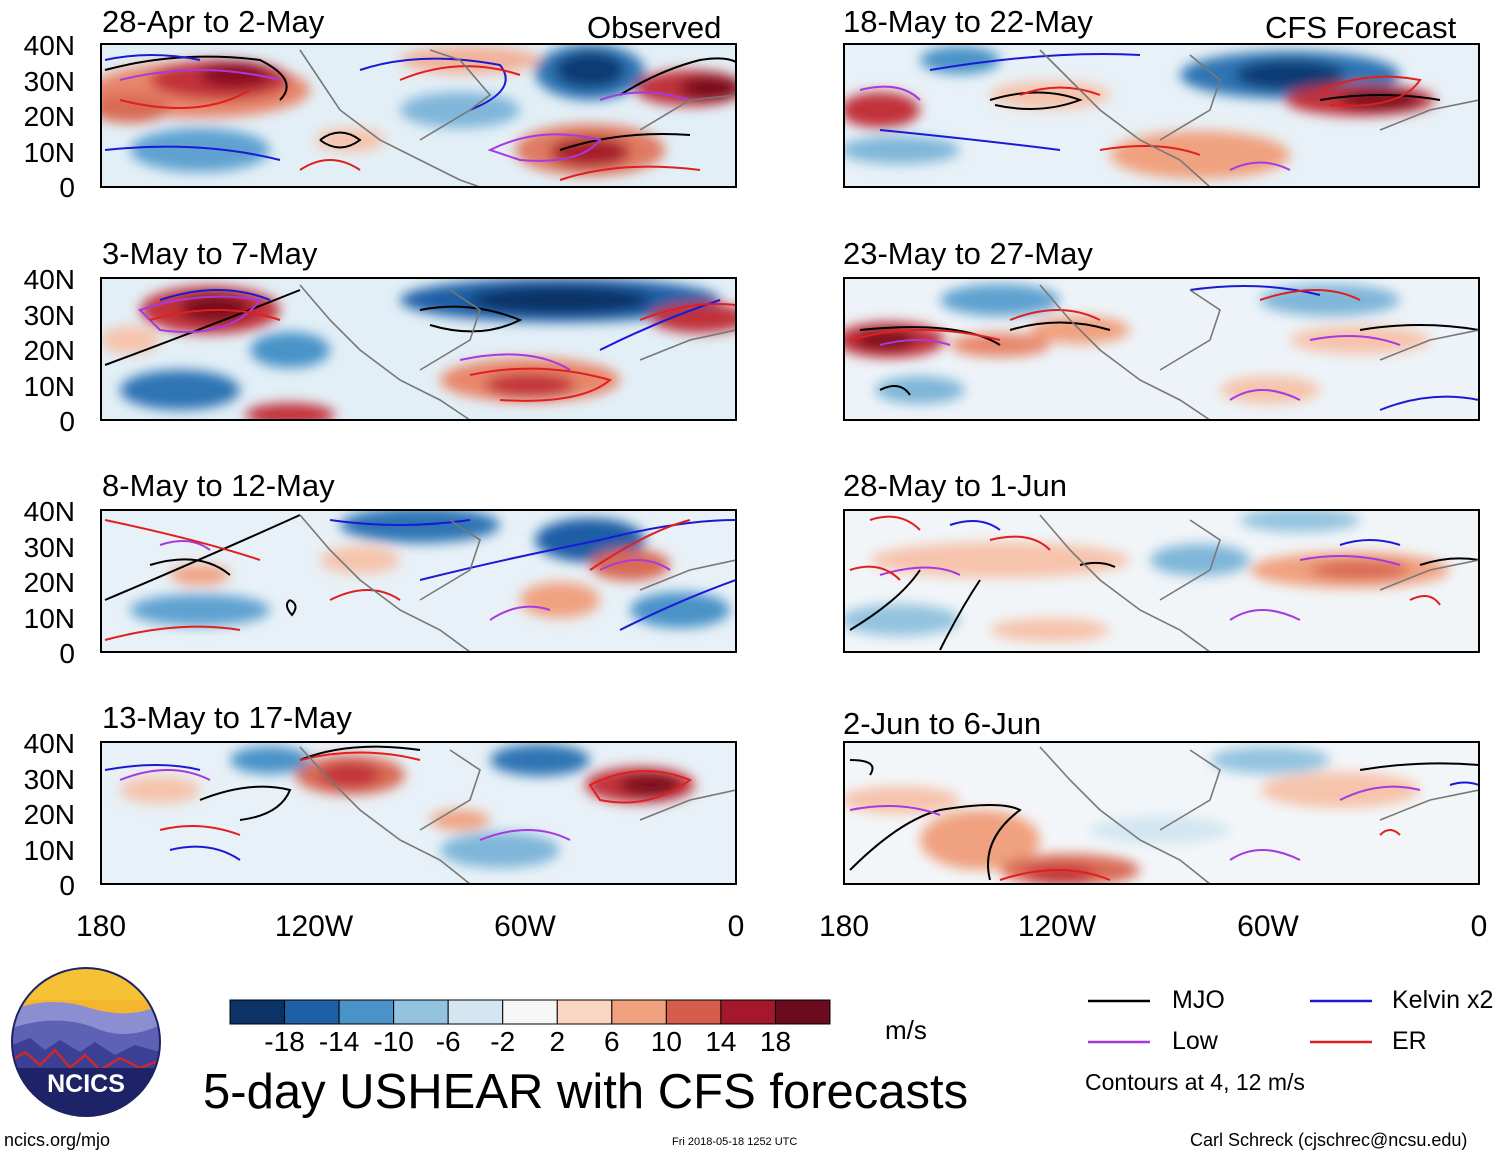  What do you see at coordinates (49, 45) in the screenshot?
I see `y-tick-row1-0: 40N` at bounding box center [49, 45].